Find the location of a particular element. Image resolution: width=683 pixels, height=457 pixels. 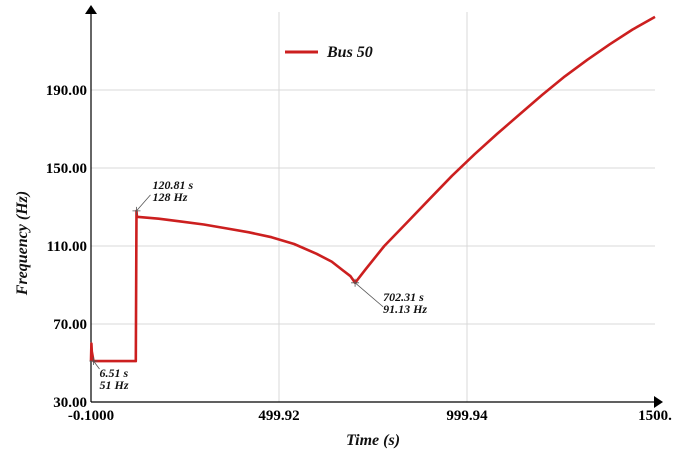

x-tick-label: 999.94 is located at coordinates (467, 416).